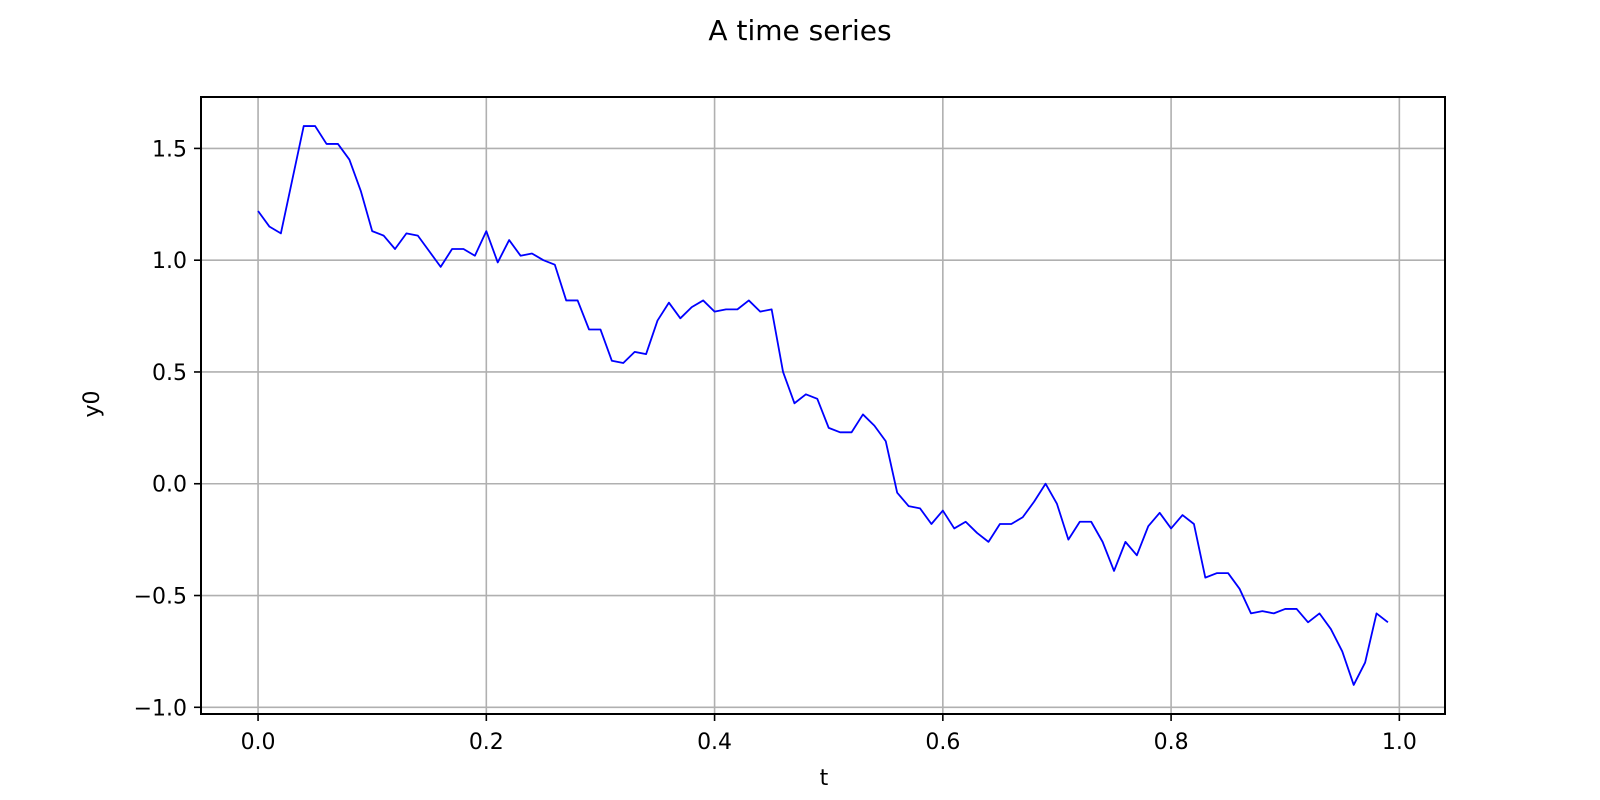  What do you see at coordinates (942, 742) in the screenshot?
I see `x-tick-label: 0.6` at bounding box center [942, 742].